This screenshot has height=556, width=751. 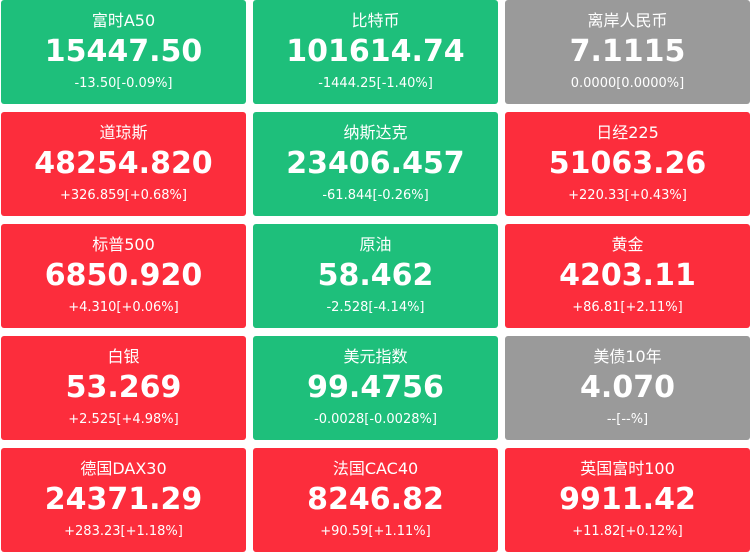 I want to click on quote-price: 48254.820, so click(x=123, y=163).